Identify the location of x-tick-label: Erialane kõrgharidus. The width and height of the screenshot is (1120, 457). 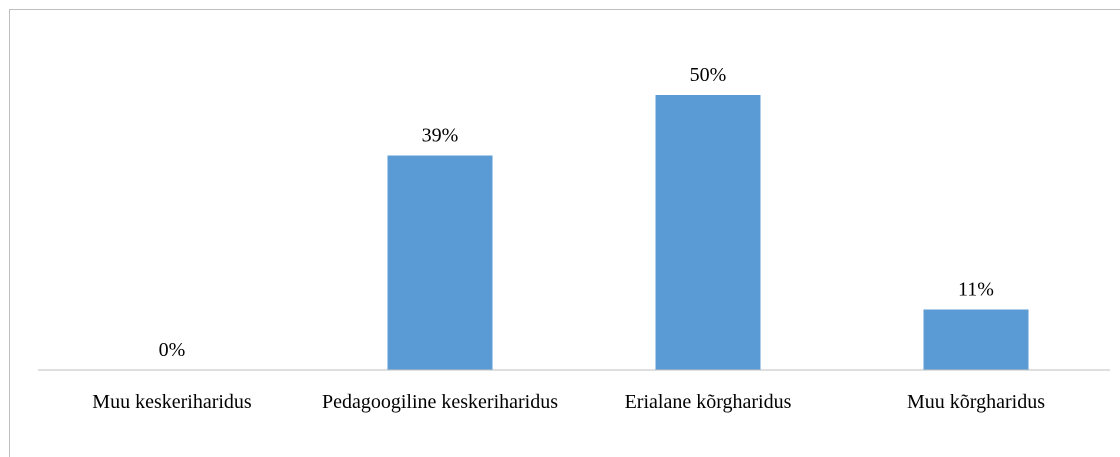
(708, 402).